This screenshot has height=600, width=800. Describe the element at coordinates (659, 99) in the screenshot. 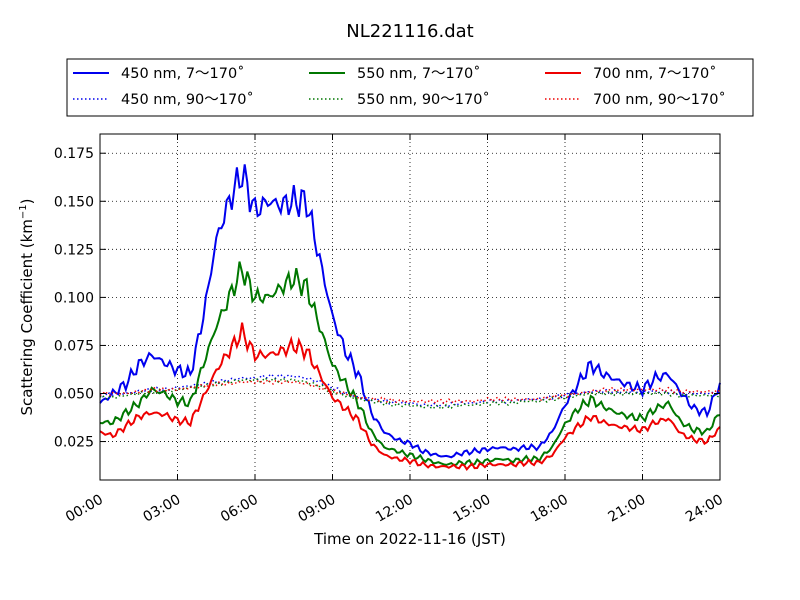

I see `legend-label-5: 700 nm, 90～170˚` at that location.